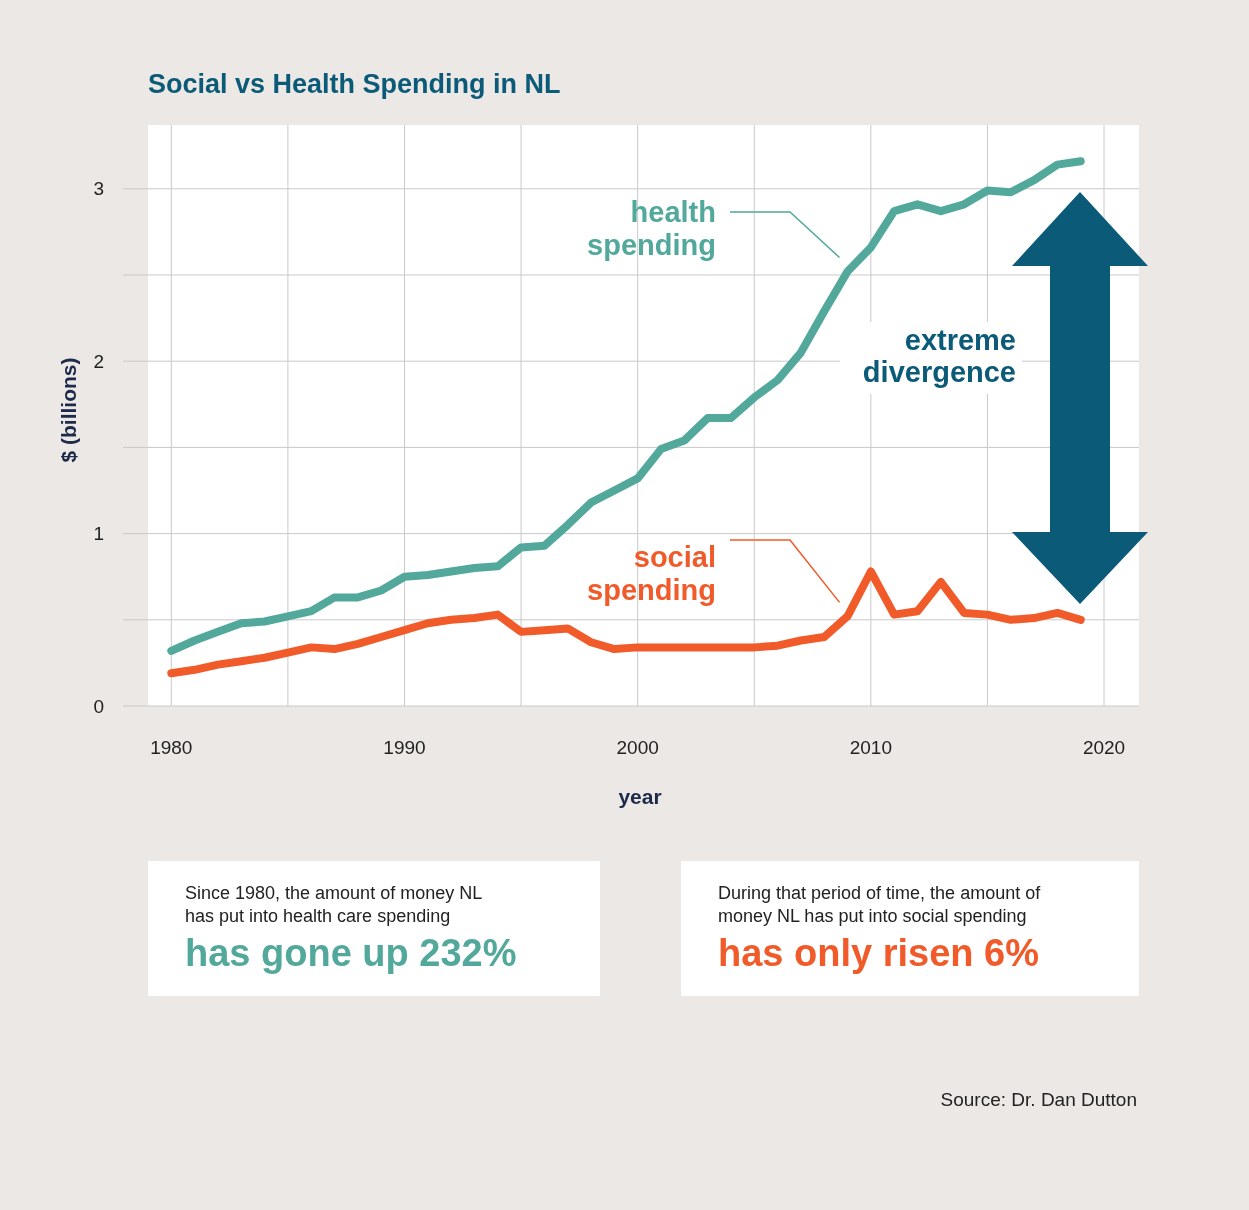  I want to click on legend-label: health spending, so click(651, 228).